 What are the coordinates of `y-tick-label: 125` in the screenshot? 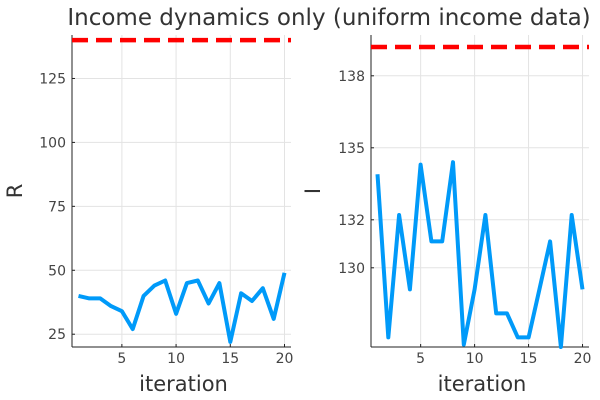 It's located at (52, 79).